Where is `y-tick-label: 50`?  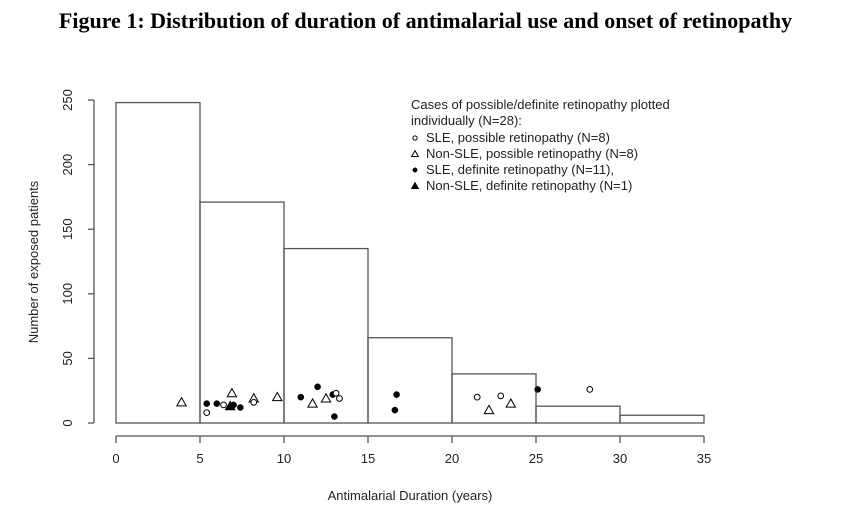 y-tick-label: 50 is located at coordinates (67, 358).